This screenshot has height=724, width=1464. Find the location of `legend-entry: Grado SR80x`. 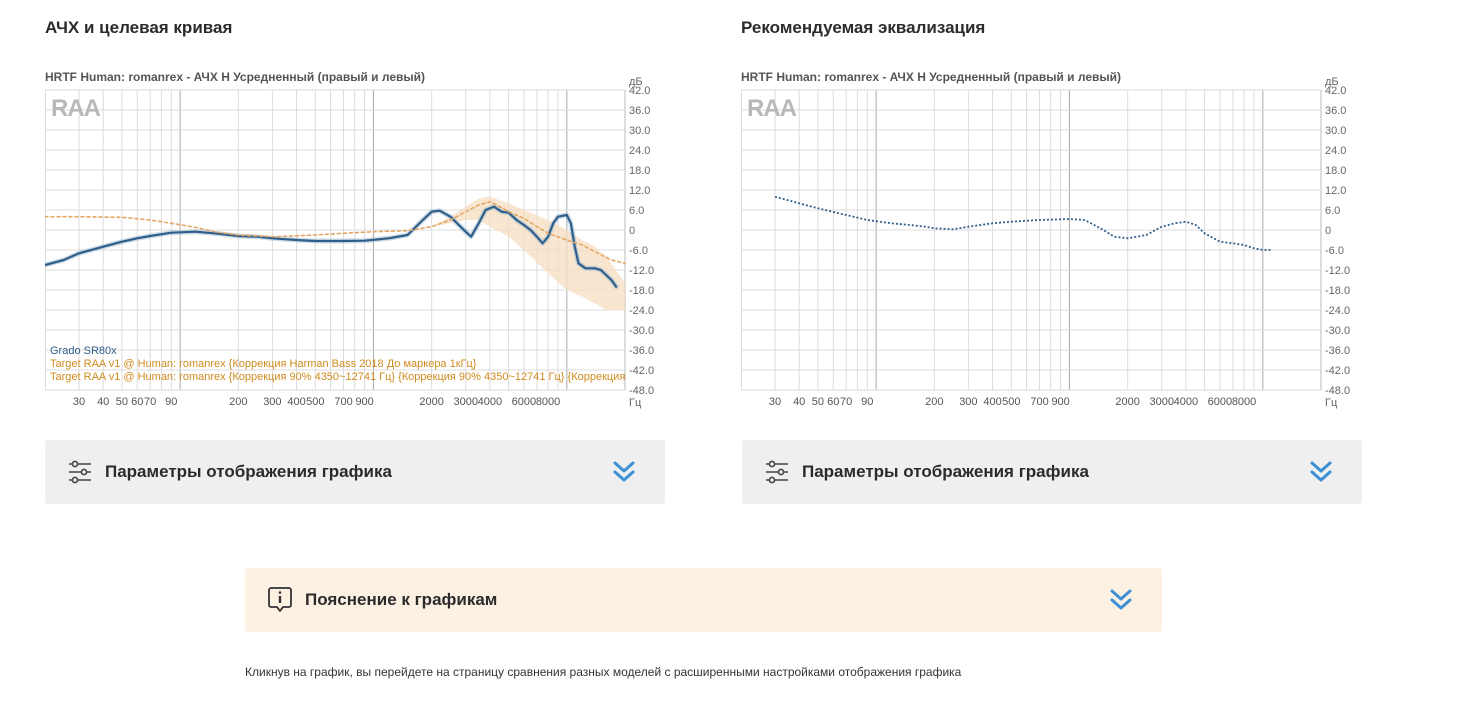

legend-entry: Grado SR80x is located at coordinates (83, 351).